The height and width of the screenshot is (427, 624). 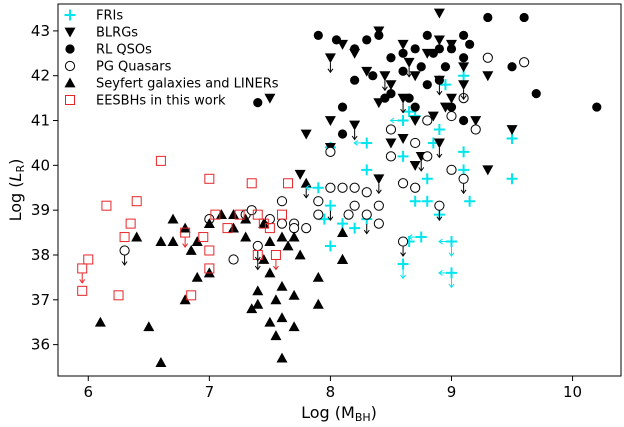 I want to click on legend-label: EESBHs in this work, so click(x=161, y=101).